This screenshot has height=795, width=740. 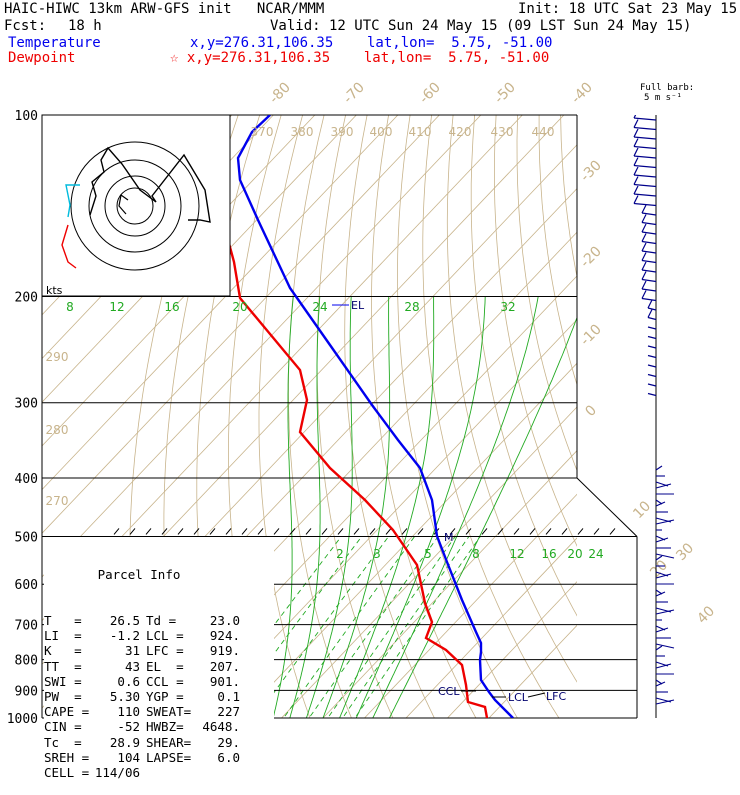 What do you see at coordinates (685, 552) in the screenshot?
I see `isotherm-label: 30` at bounding box center [685, 552].